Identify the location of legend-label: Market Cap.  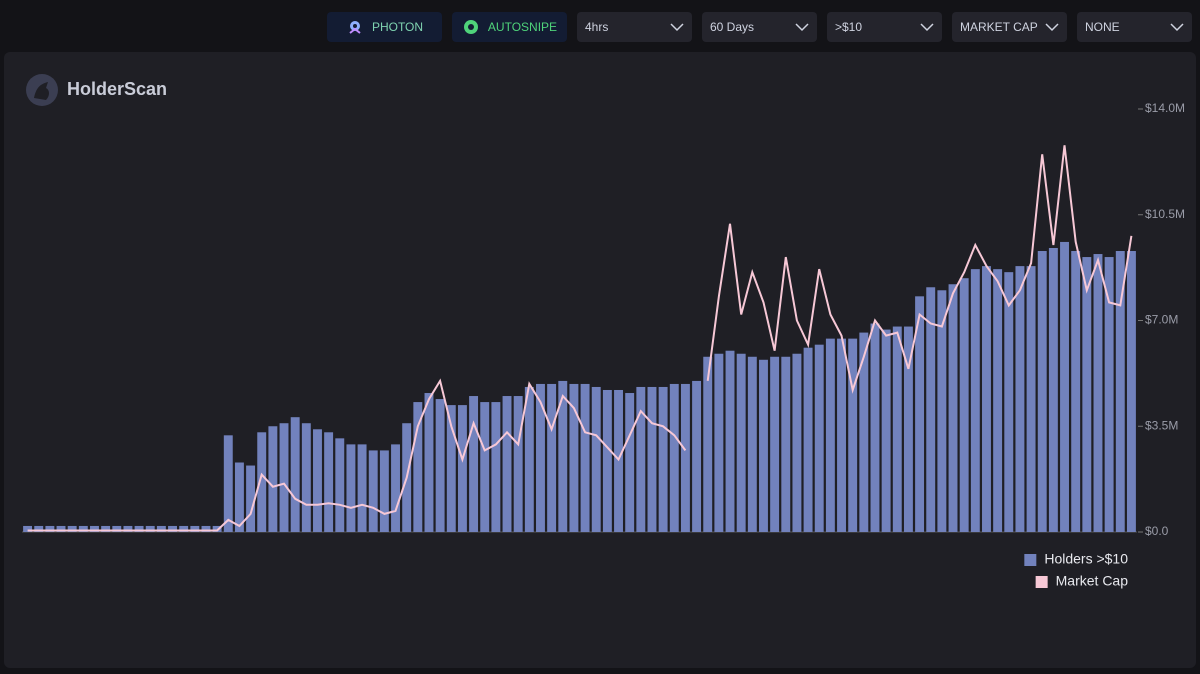
(1092, 581).